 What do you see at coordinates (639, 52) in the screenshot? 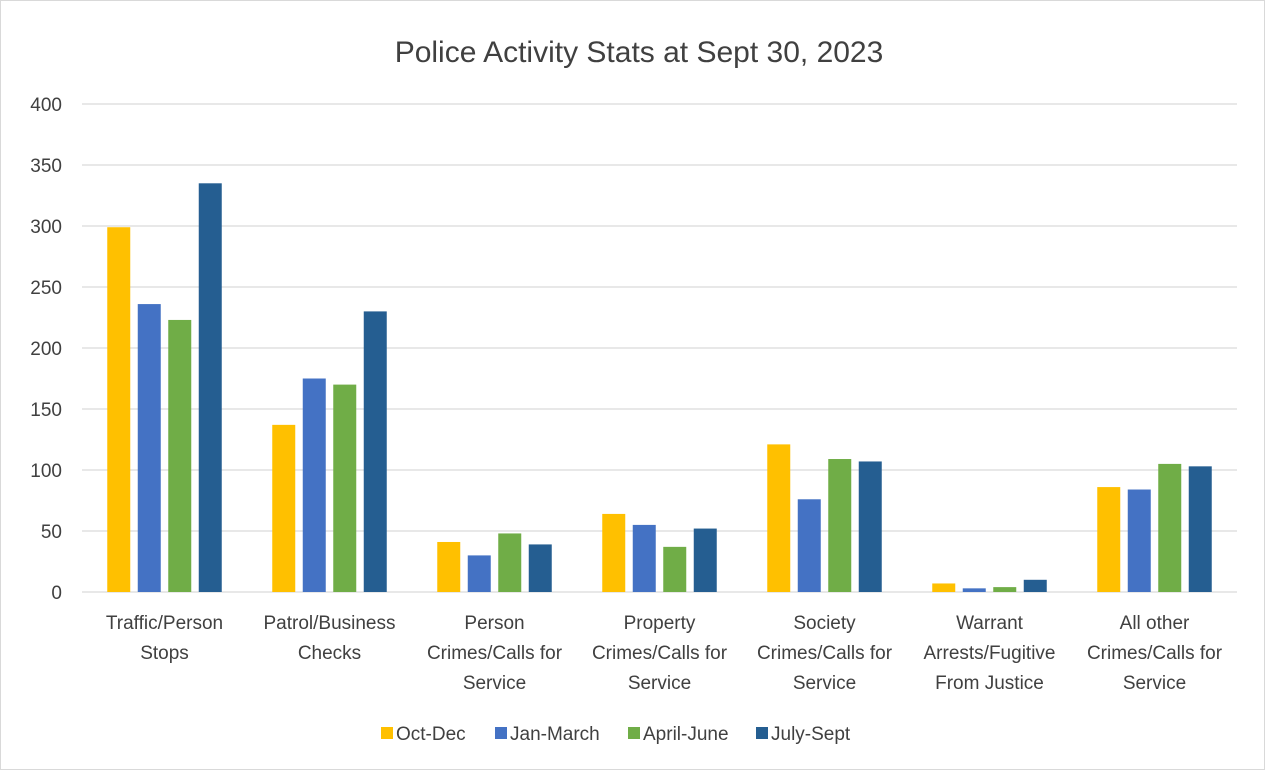
I see `chart-title: Police Activity Stats at Sept 30, 2023` at bounding box center [639, 52].